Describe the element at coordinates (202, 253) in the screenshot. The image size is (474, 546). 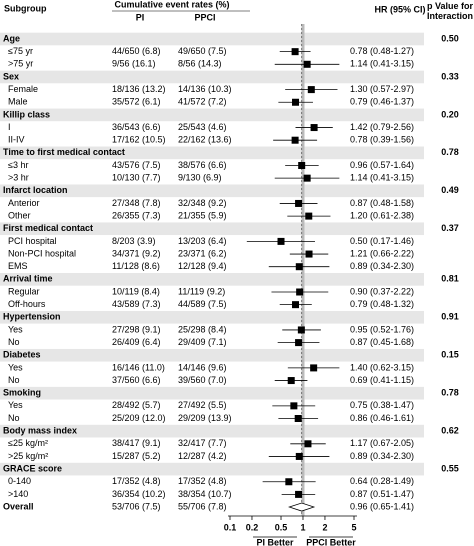
I see `ppci-rate: 23/371 (6.2)` at that location.